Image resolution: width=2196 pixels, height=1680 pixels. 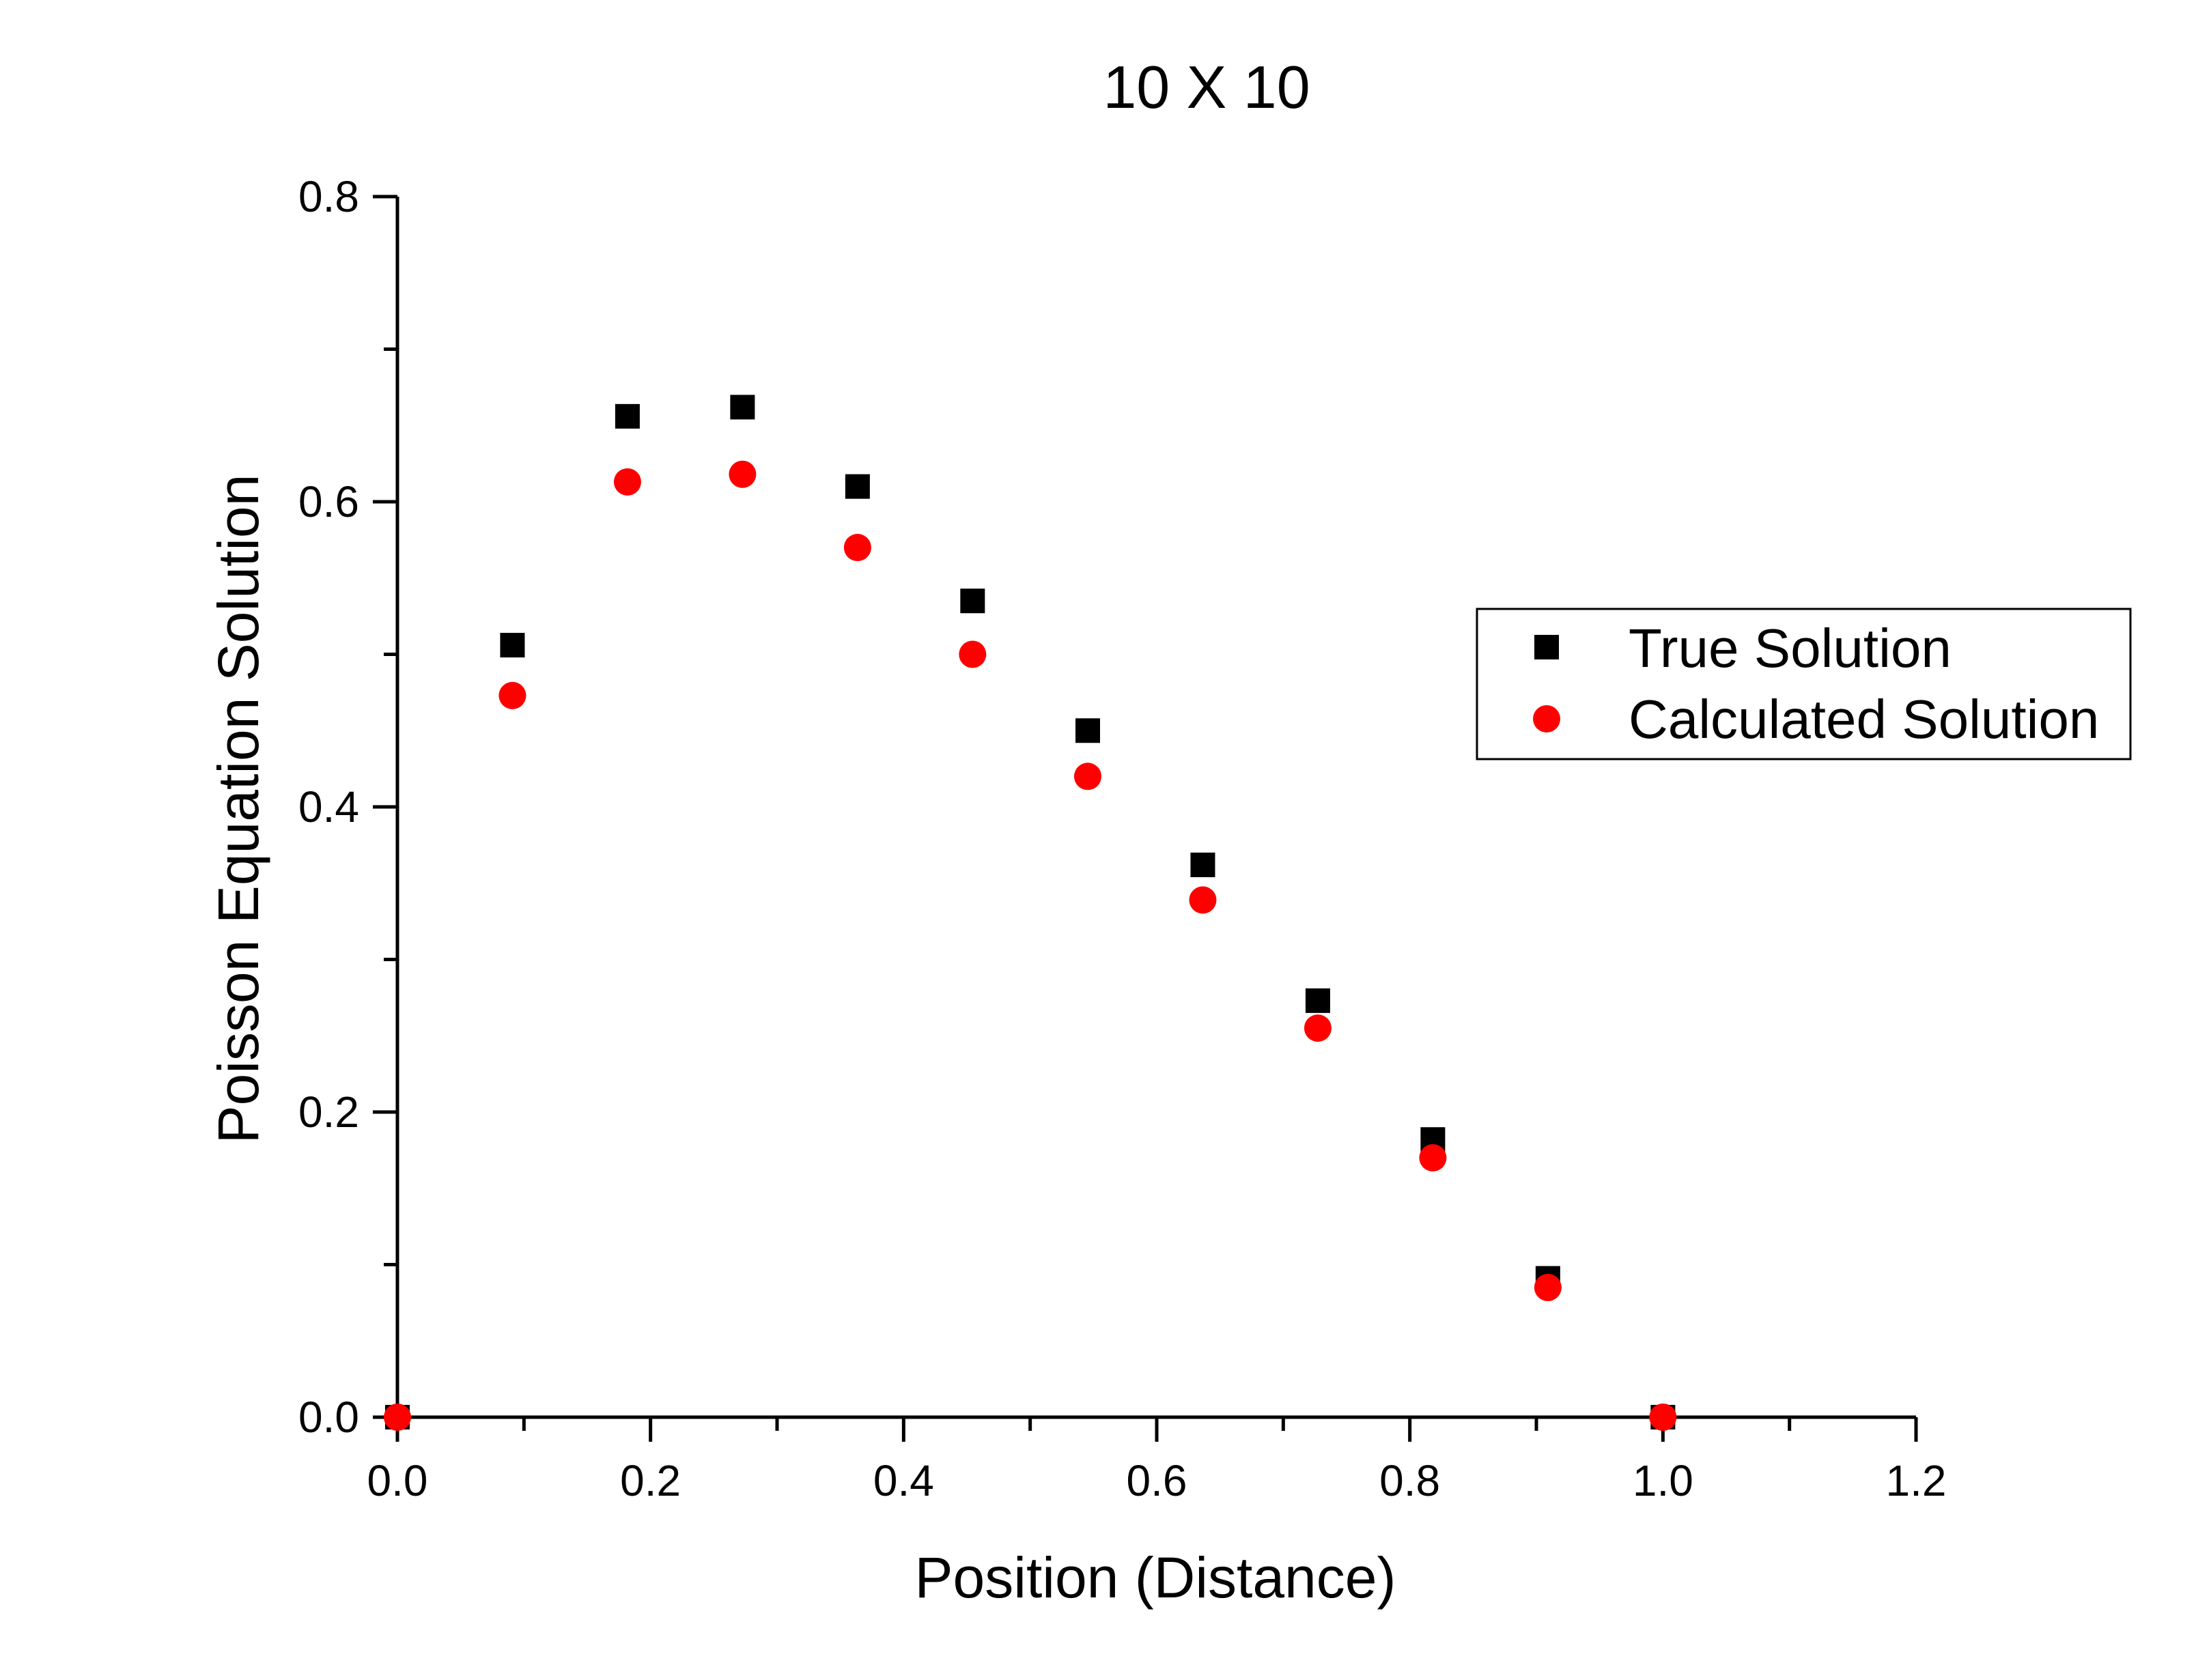 What do you see at coordinates (904, 1480) in the screenshot?
I see `x-tick-label: 0.4` at bounding box center [904, 1480].